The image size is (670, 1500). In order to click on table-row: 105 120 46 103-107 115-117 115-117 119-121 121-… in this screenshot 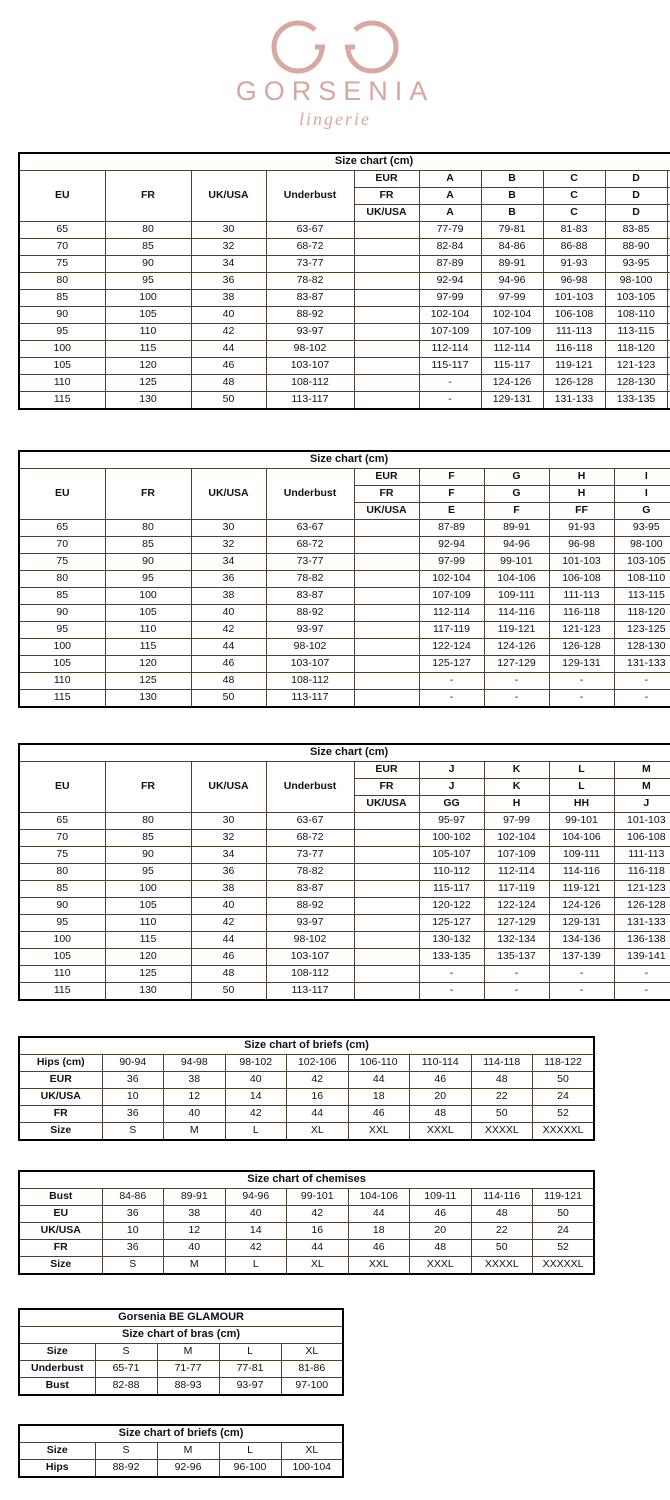, I will do `click(344, 366)`.